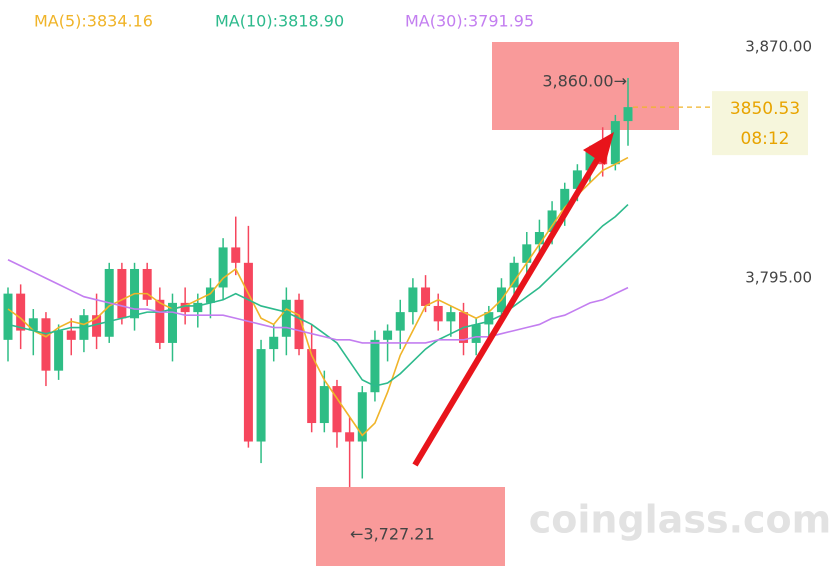 This screenshot has width=829, height=566. I want to click on trend-arrow, so click(507, 310).